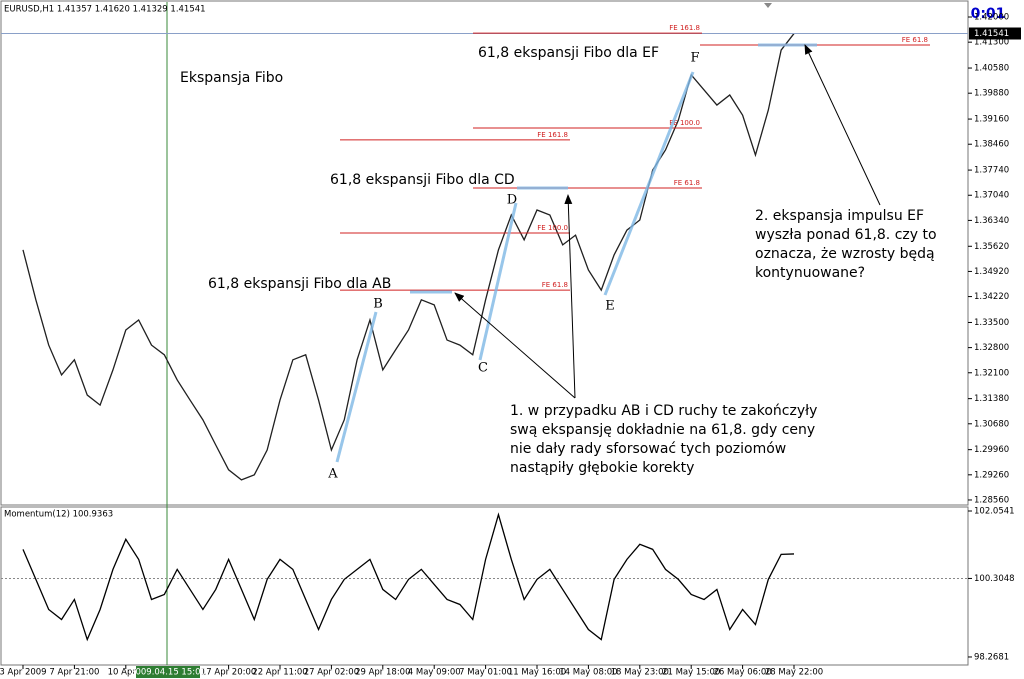 This screenshot has width=1024, height=679. I want to click on y-tick-label: 1.39160, so click(991, 120).